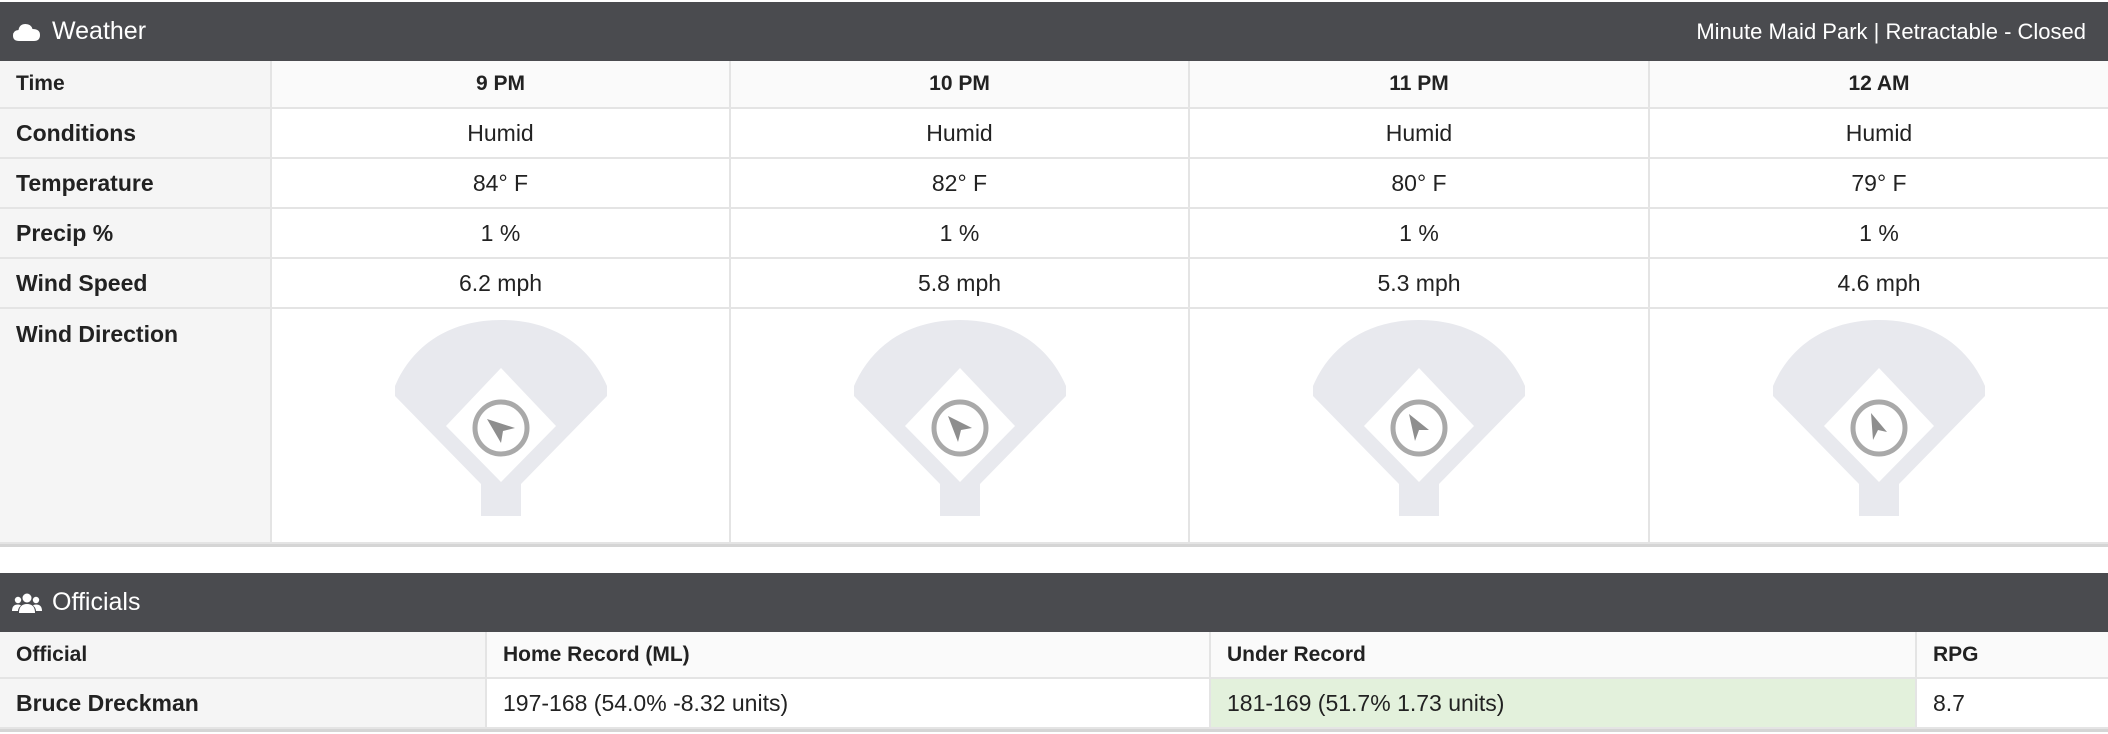 This screenshot has height=734, width=2108. Describe the element at coordinates (1878, 85) in the screenshot. I see `hour-cell: 12 AM` at that location.